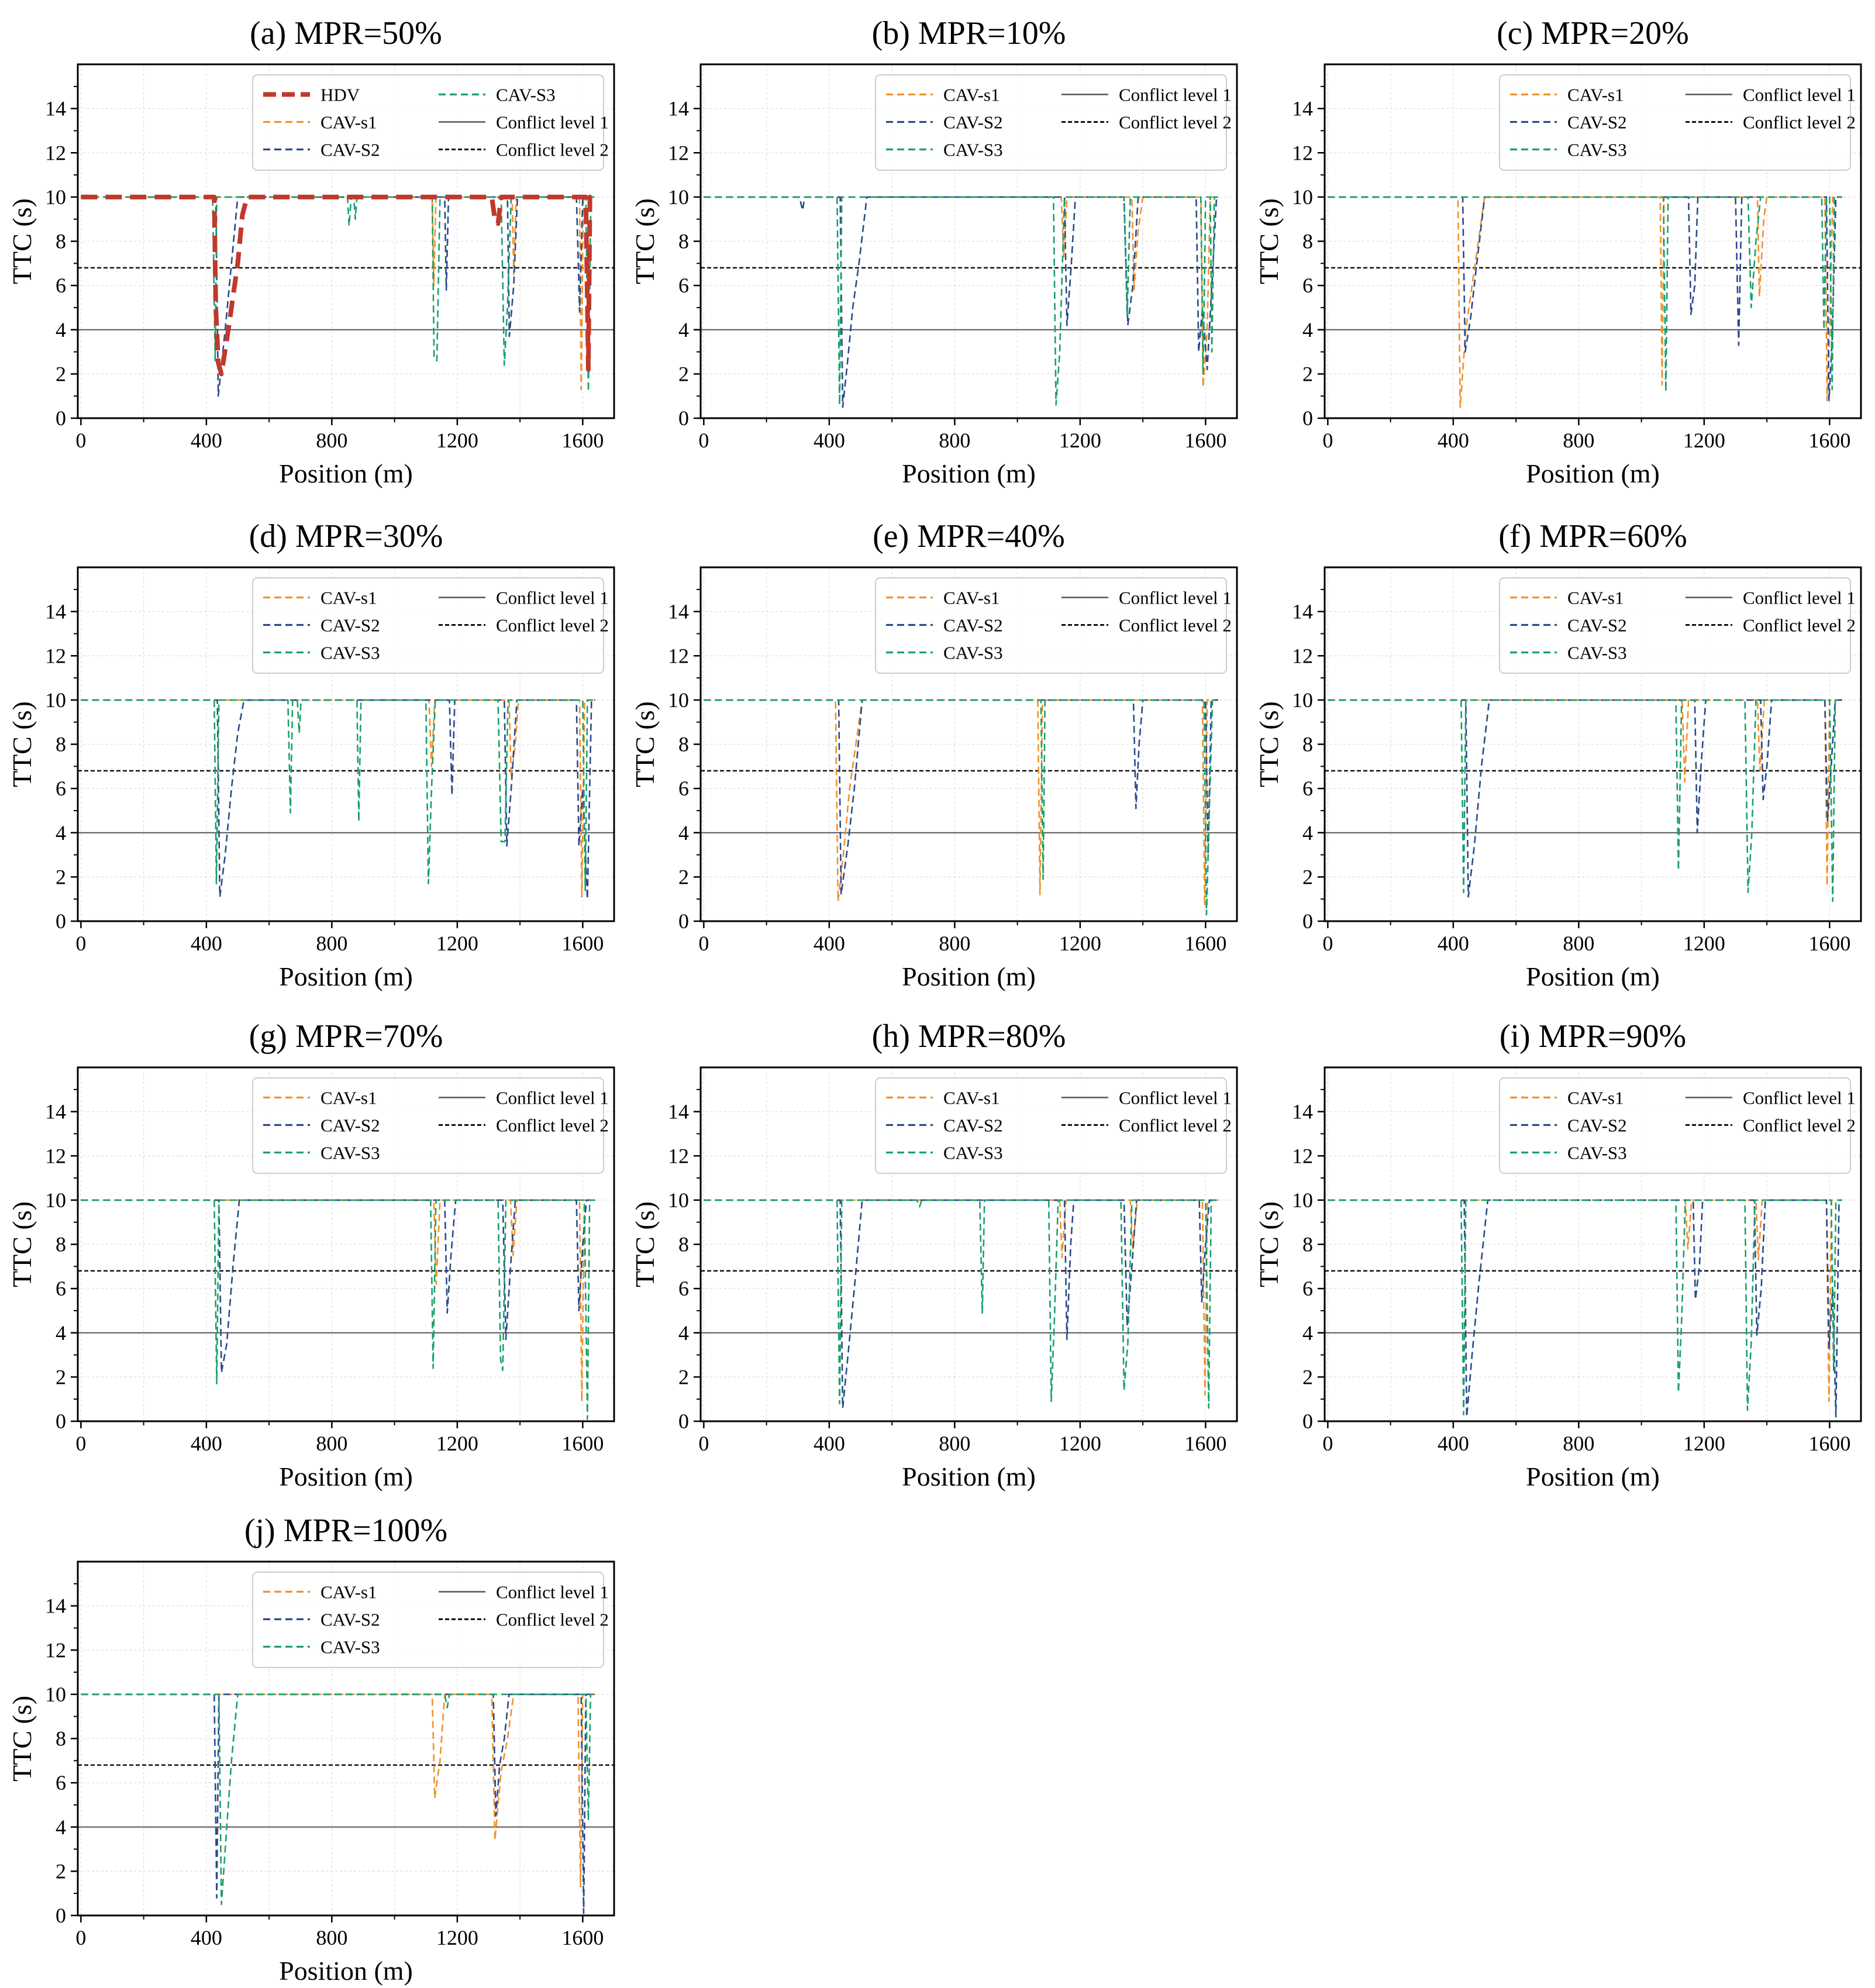 The width and height of the screenshot is (1875, 1988). Describe the element at coordinates (1593, 1036) in the screenshot. I see `chart-title: (i) MPR=90%` at that location.